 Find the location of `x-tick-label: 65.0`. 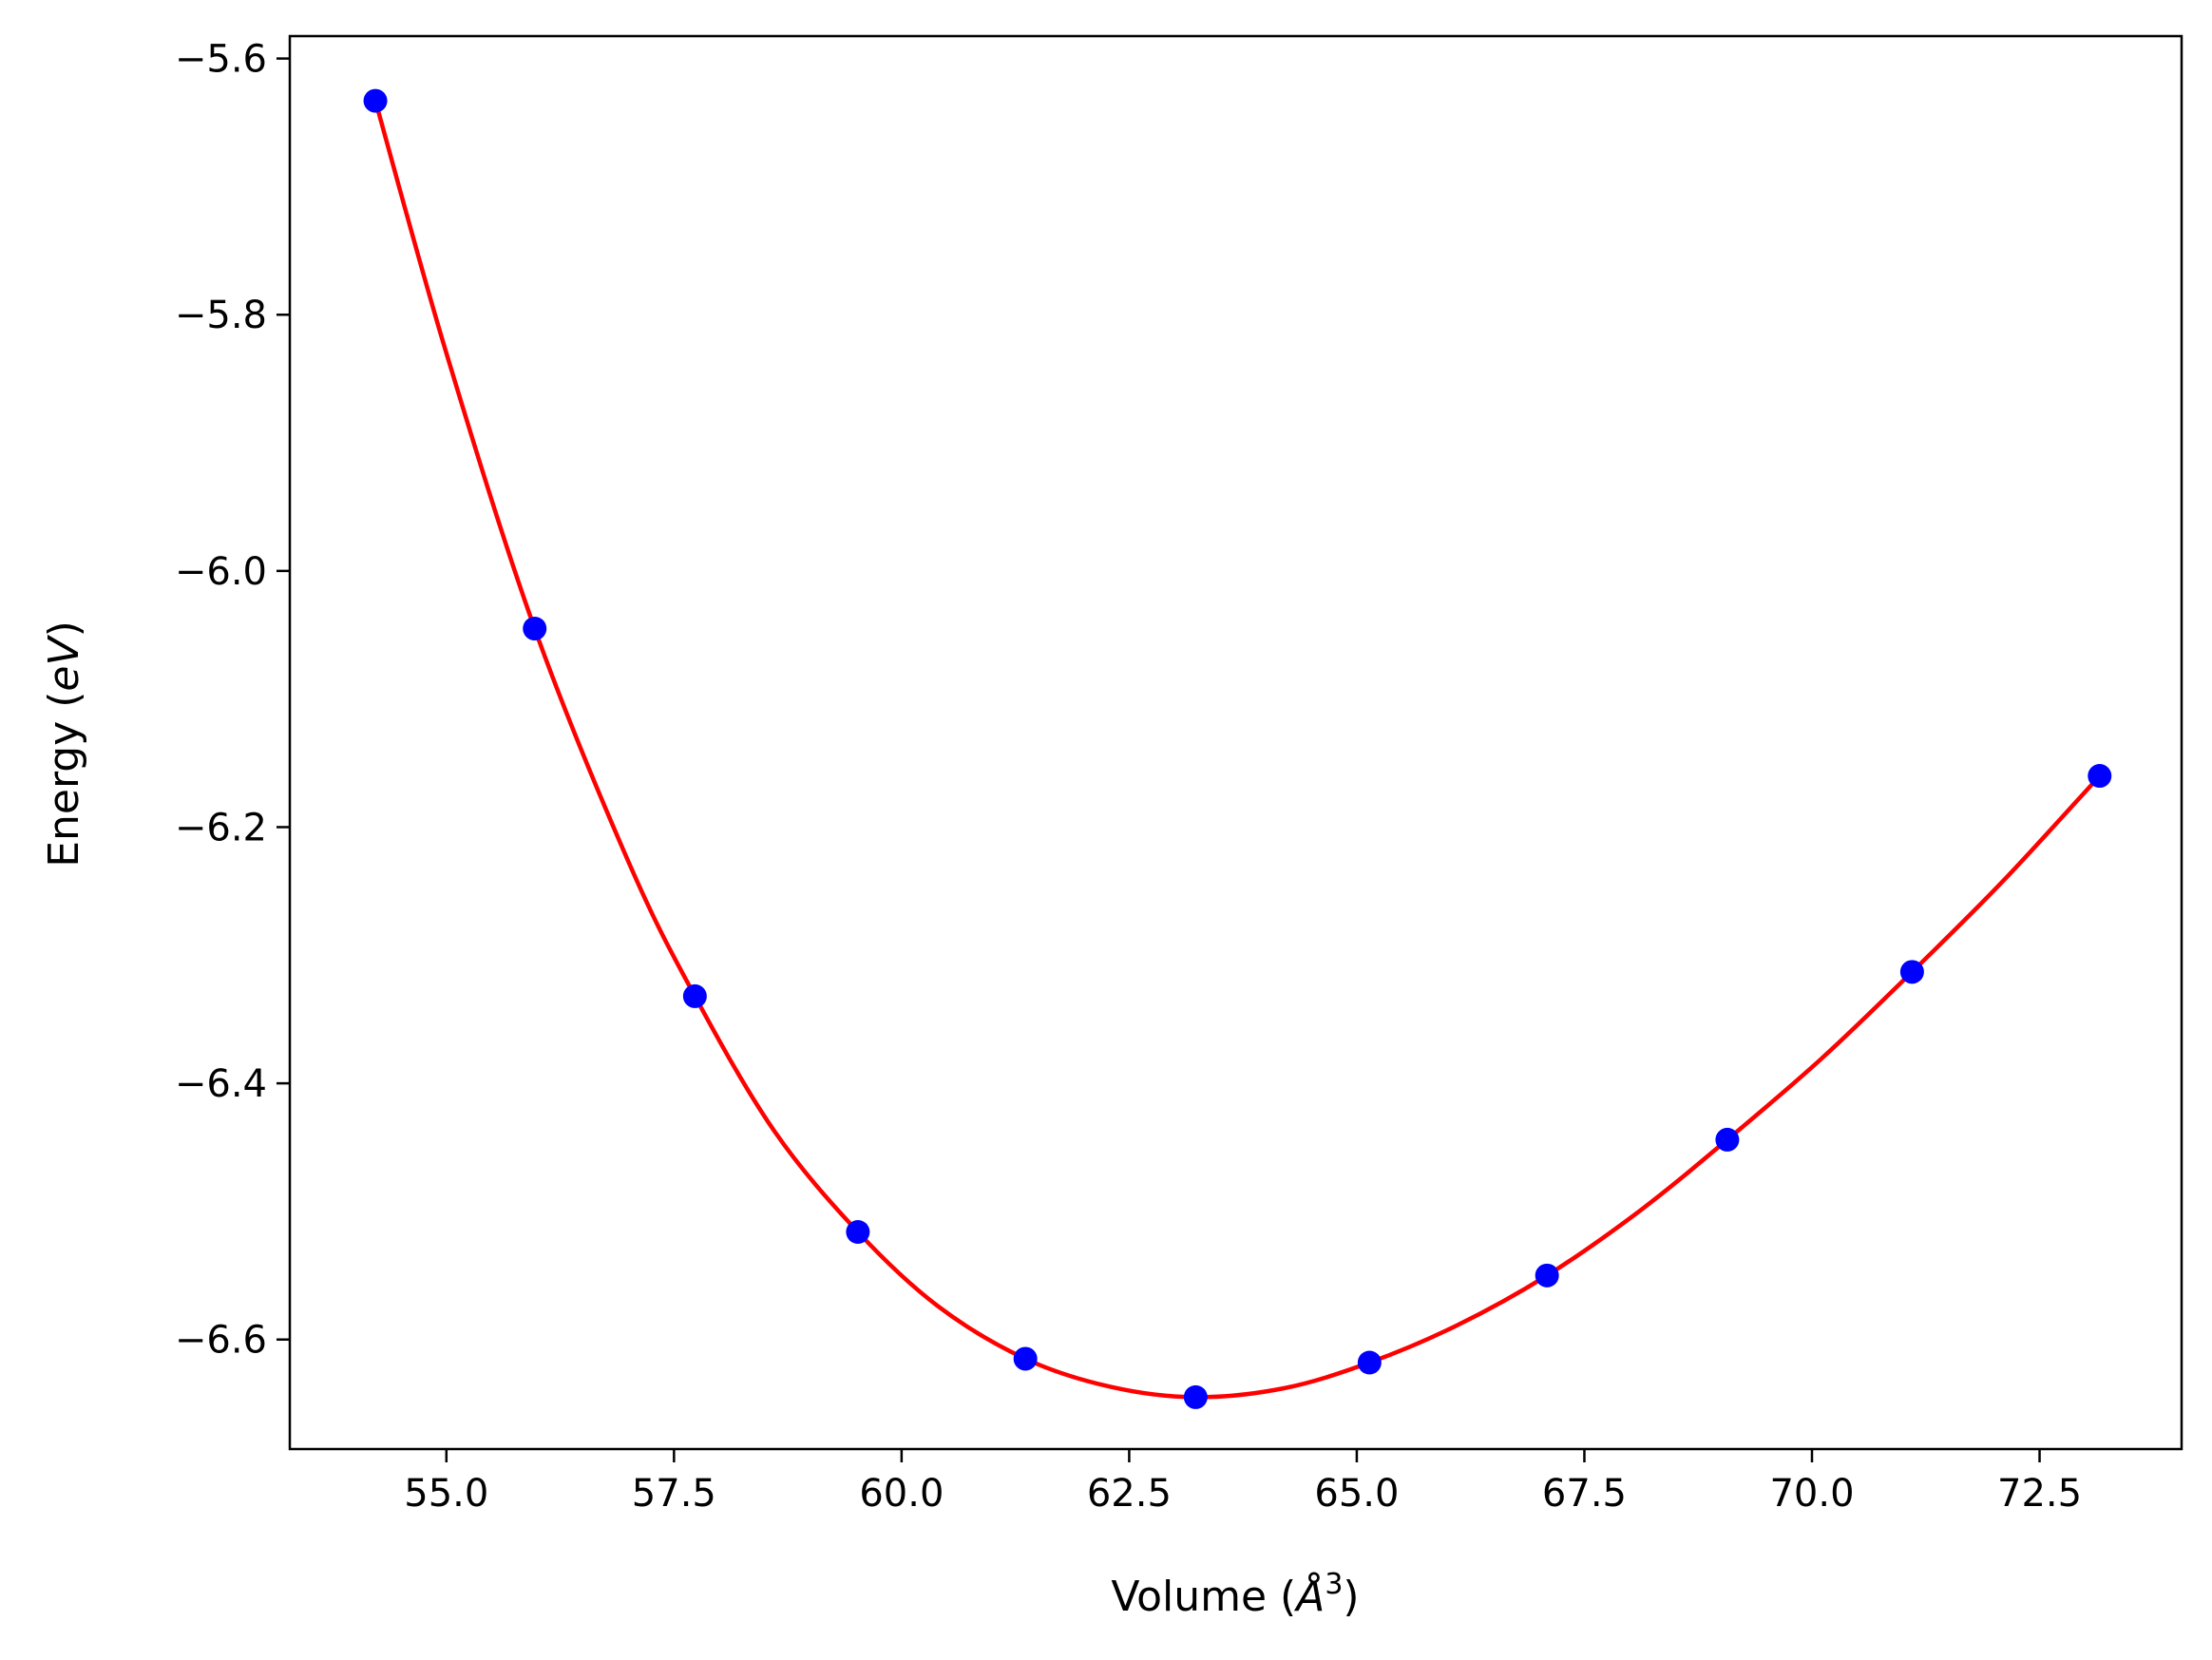

x-tick-label: 65.0 is located at coordinates (1357, 1494).